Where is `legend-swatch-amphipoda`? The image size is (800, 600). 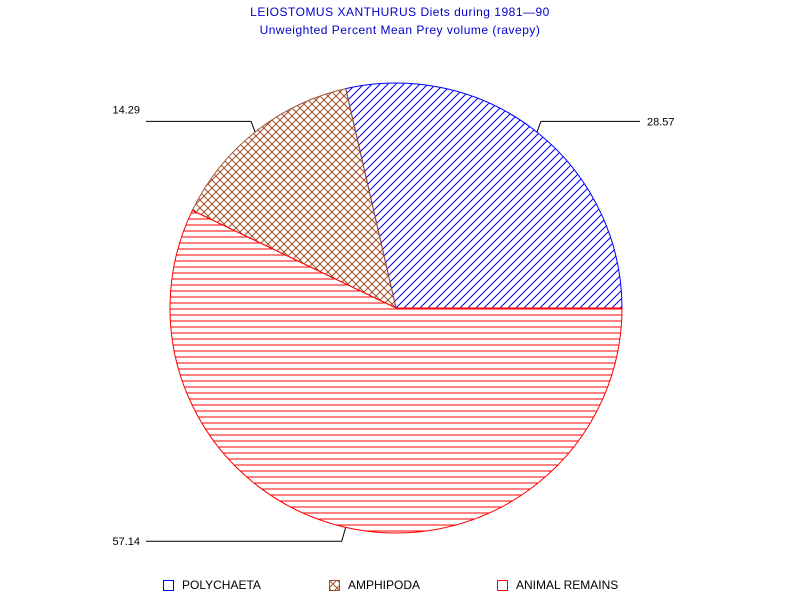 legend-swatch-amphipoda is located at coordinates (334, 585).